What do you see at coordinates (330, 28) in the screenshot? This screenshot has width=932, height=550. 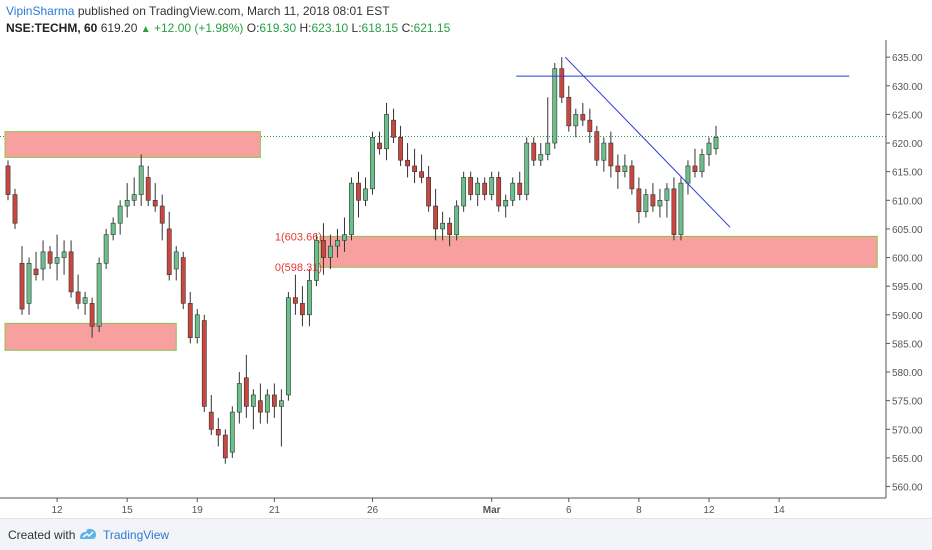 I see `high-value: 623.10` at bounding box center [330, 28].